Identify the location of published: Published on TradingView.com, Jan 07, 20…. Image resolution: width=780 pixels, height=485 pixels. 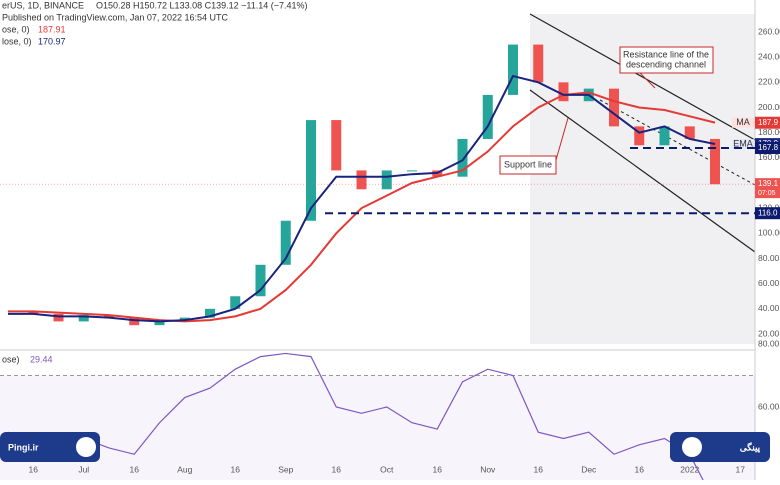
(115, 17).